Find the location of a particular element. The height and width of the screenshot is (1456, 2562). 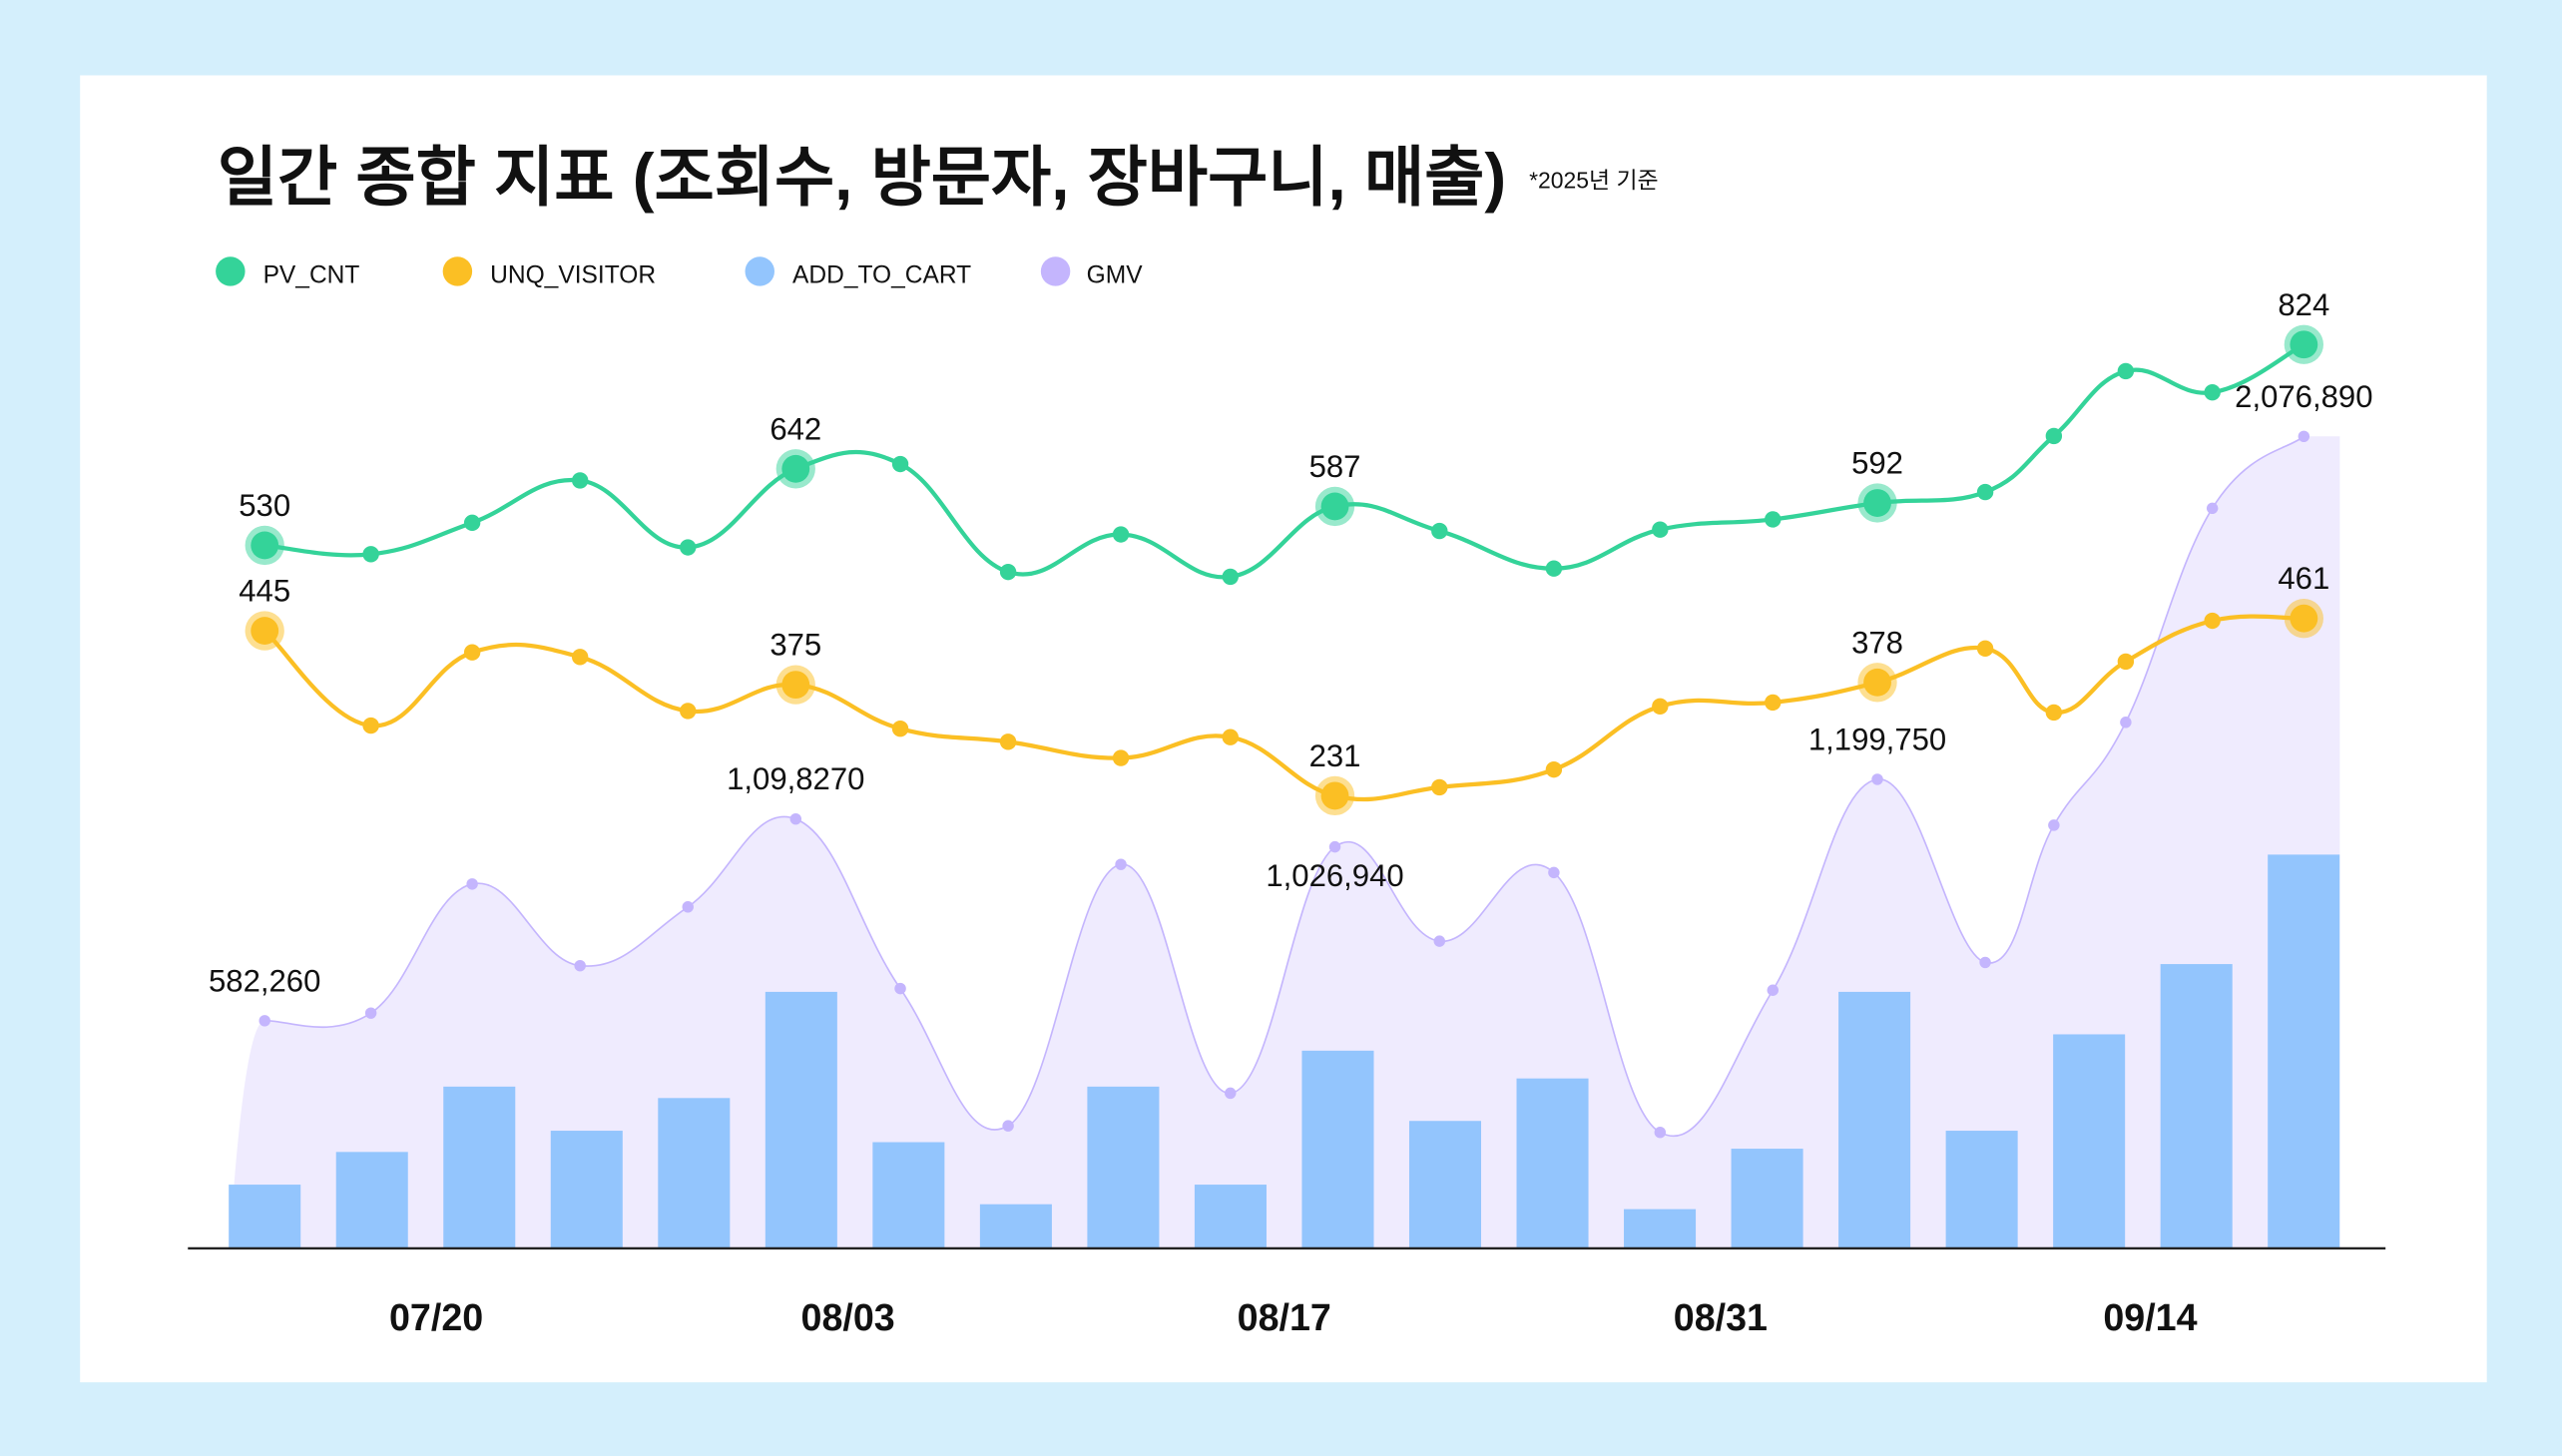

legend-item-gmv: GMV is located at coordinates (1092, 272).